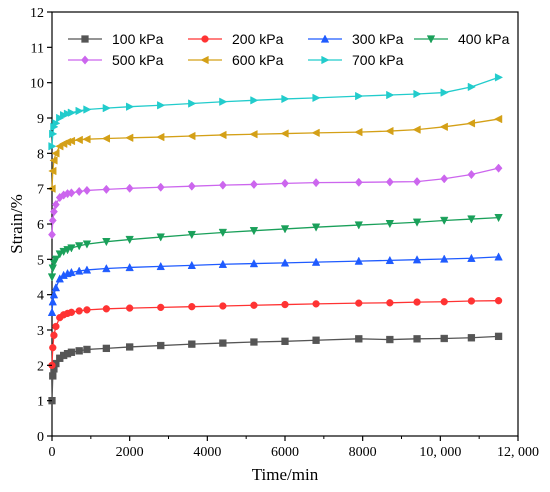 The image size is (550, 492). Describe the element at coordinates (207, 452) in the screenshot. I see `x-tick-label: 4000` at that location.